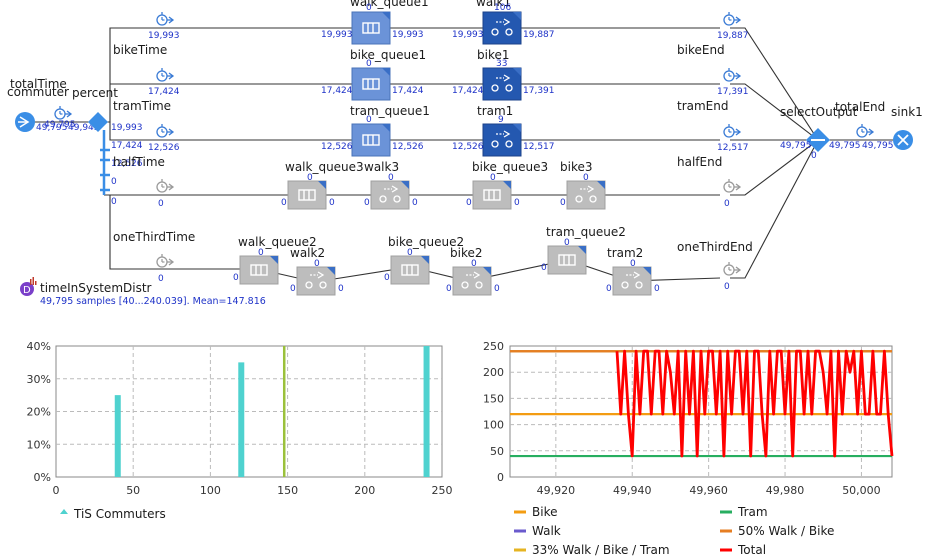 This screenshot has width=929, height=560. I want to click on legend-item-33-walk-bike-tram: 33% Walk / Bike / Tram, so click(601, 550).